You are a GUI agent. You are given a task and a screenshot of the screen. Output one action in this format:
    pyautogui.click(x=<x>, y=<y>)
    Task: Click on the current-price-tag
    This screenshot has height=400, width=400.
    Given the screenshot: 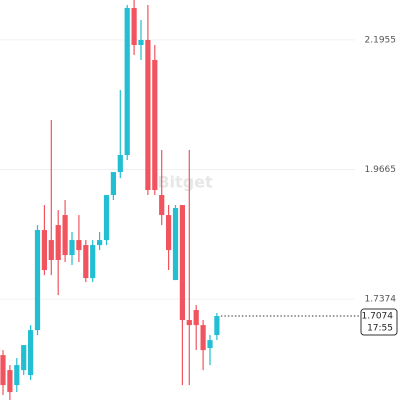 What is the action you would take?
    pyautogui.click(x=379, y=322)
    